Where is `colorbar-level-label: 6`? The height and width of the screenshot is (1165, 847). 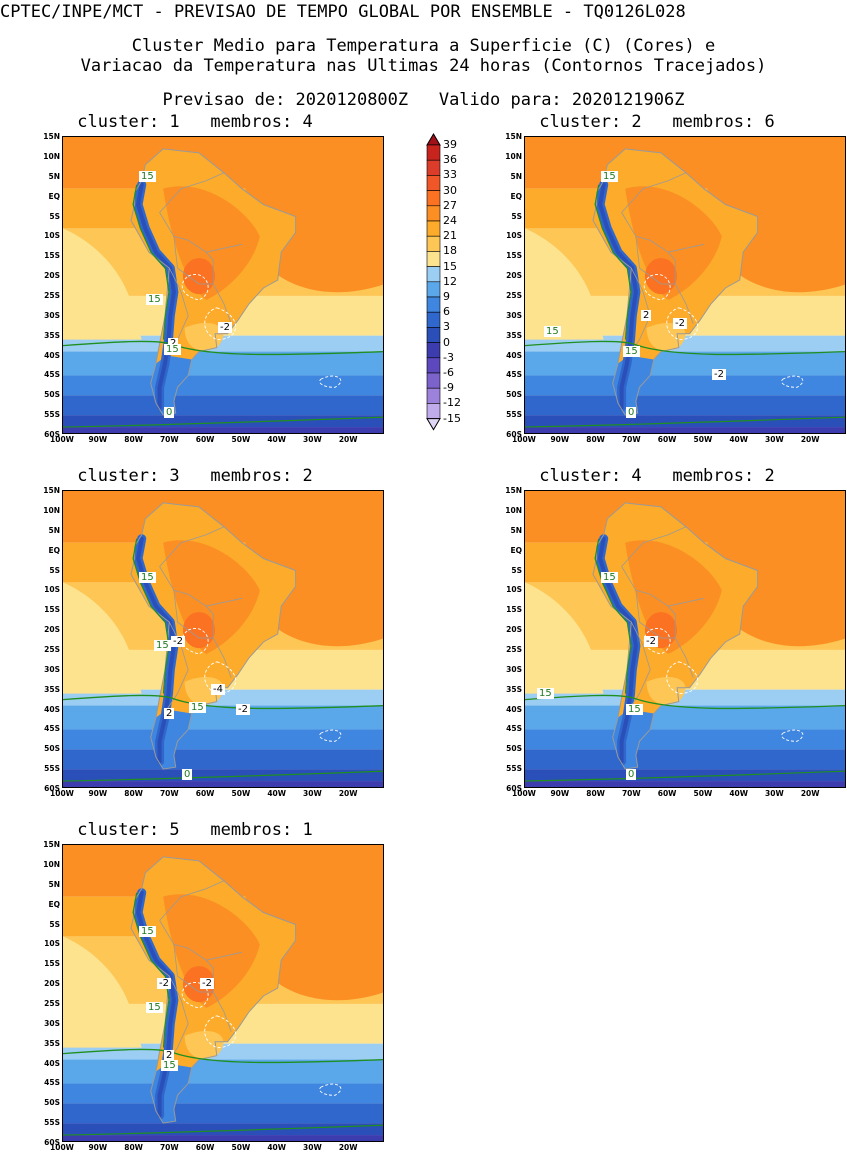 colorbar-level-label: 6 is located at coordinates (446, 312).